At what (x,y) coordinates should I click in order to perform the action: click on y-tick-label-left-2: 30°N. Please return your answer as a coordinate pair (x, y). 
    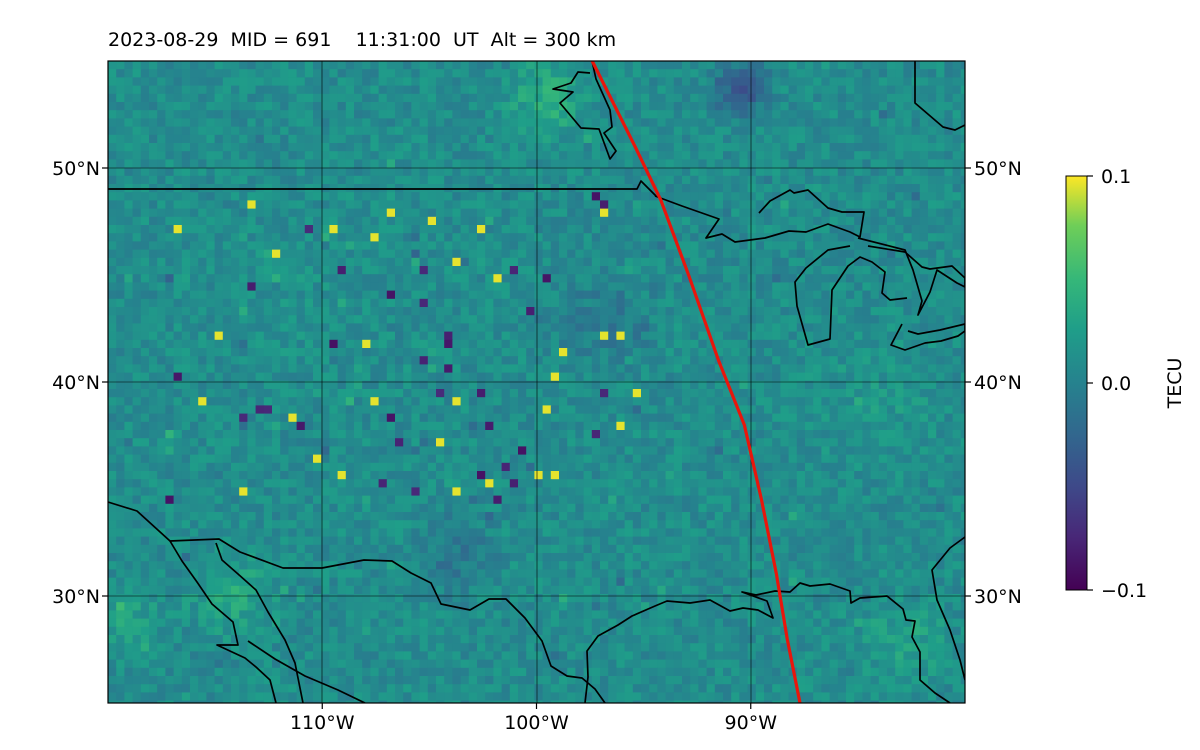
    Looking at the image, I should click on (76, 597).